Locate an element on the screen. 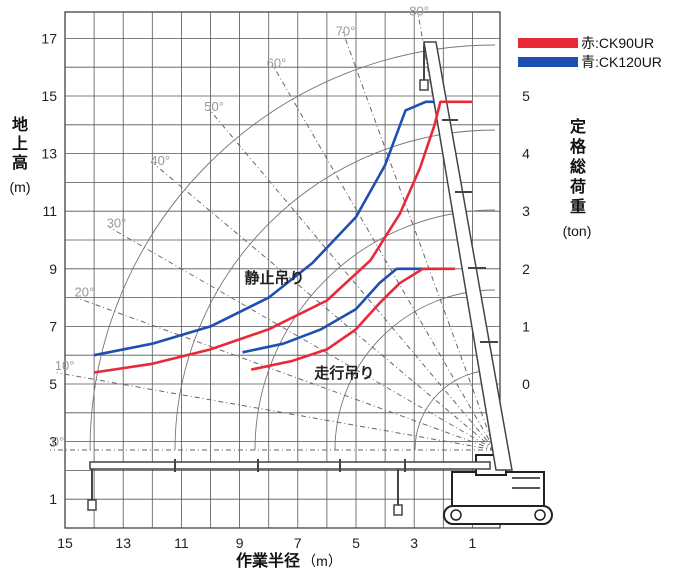 Image resolution: width=683 pixels, height=574 pixels. boom-raised is located at coordinates (468, 256).